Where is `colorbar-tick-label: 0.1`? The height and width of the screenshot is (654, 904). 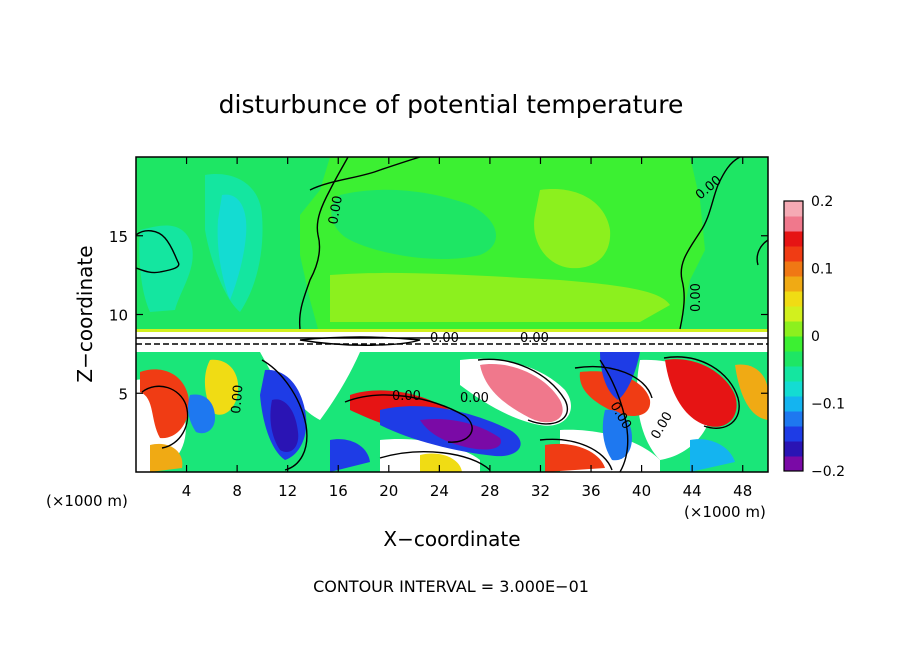 colorbar-tick-label: 0.1 is located at coordinates (822, 270).